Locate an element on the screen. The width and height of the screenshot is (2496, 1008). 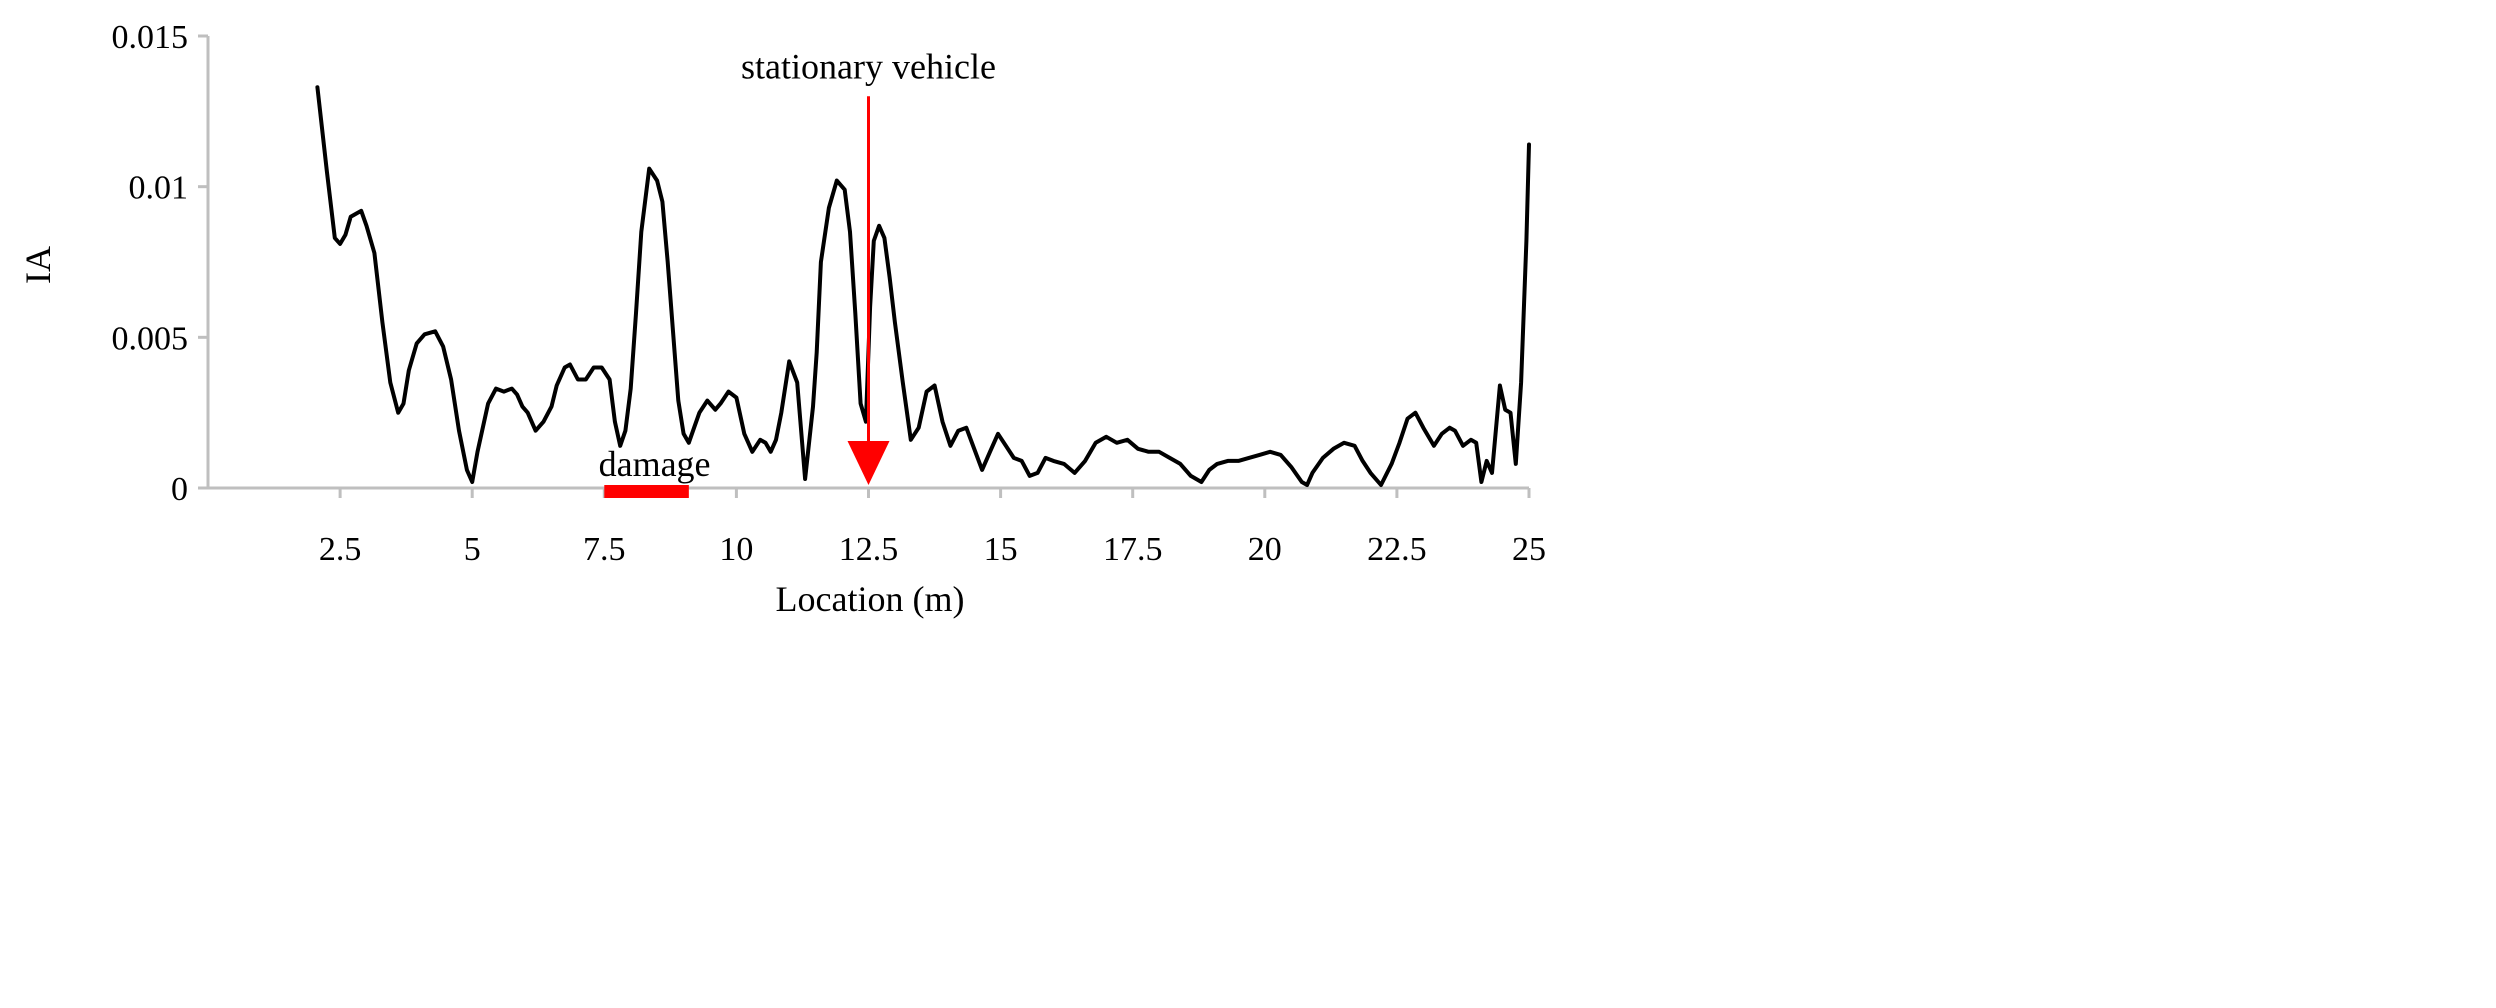
y-axis-title: IA is located at coordinates (38, 265).